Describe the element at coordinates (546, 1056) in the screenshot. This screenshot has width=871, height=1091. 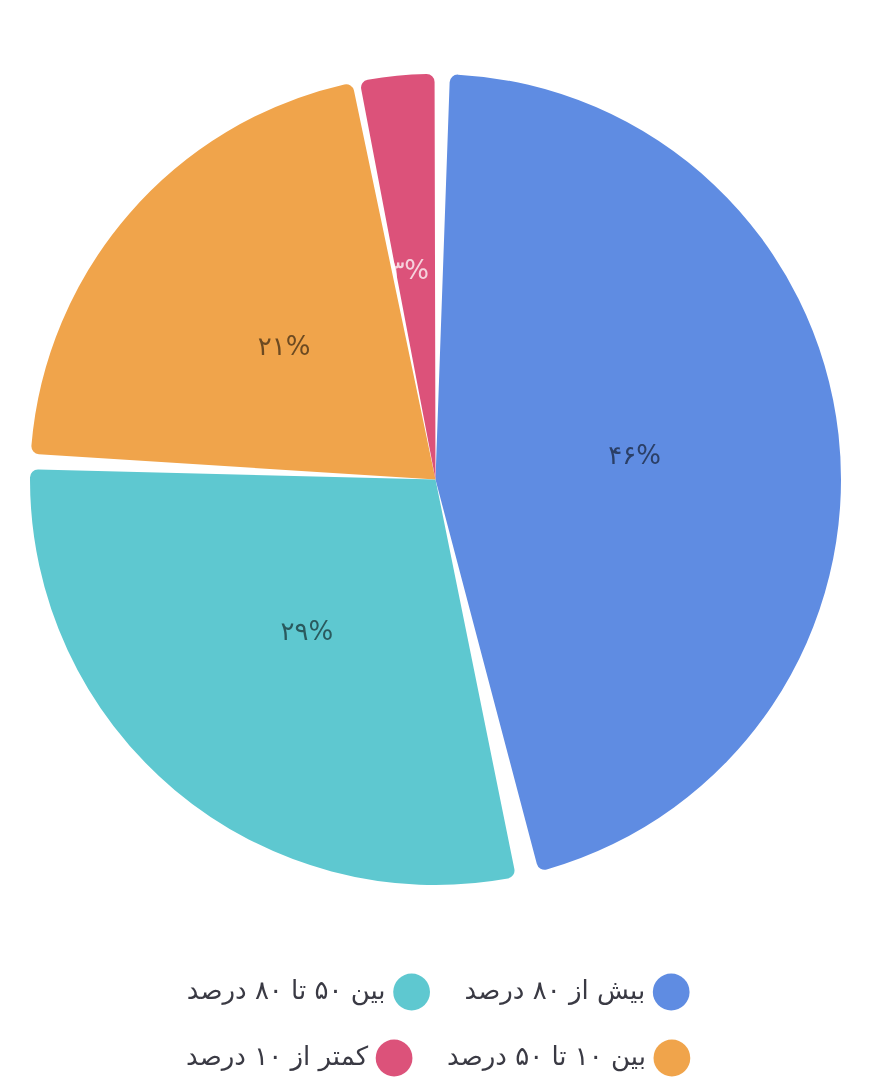
I see `legend-label: بین ۱۰ تا ۵۰ درصد` at that location.